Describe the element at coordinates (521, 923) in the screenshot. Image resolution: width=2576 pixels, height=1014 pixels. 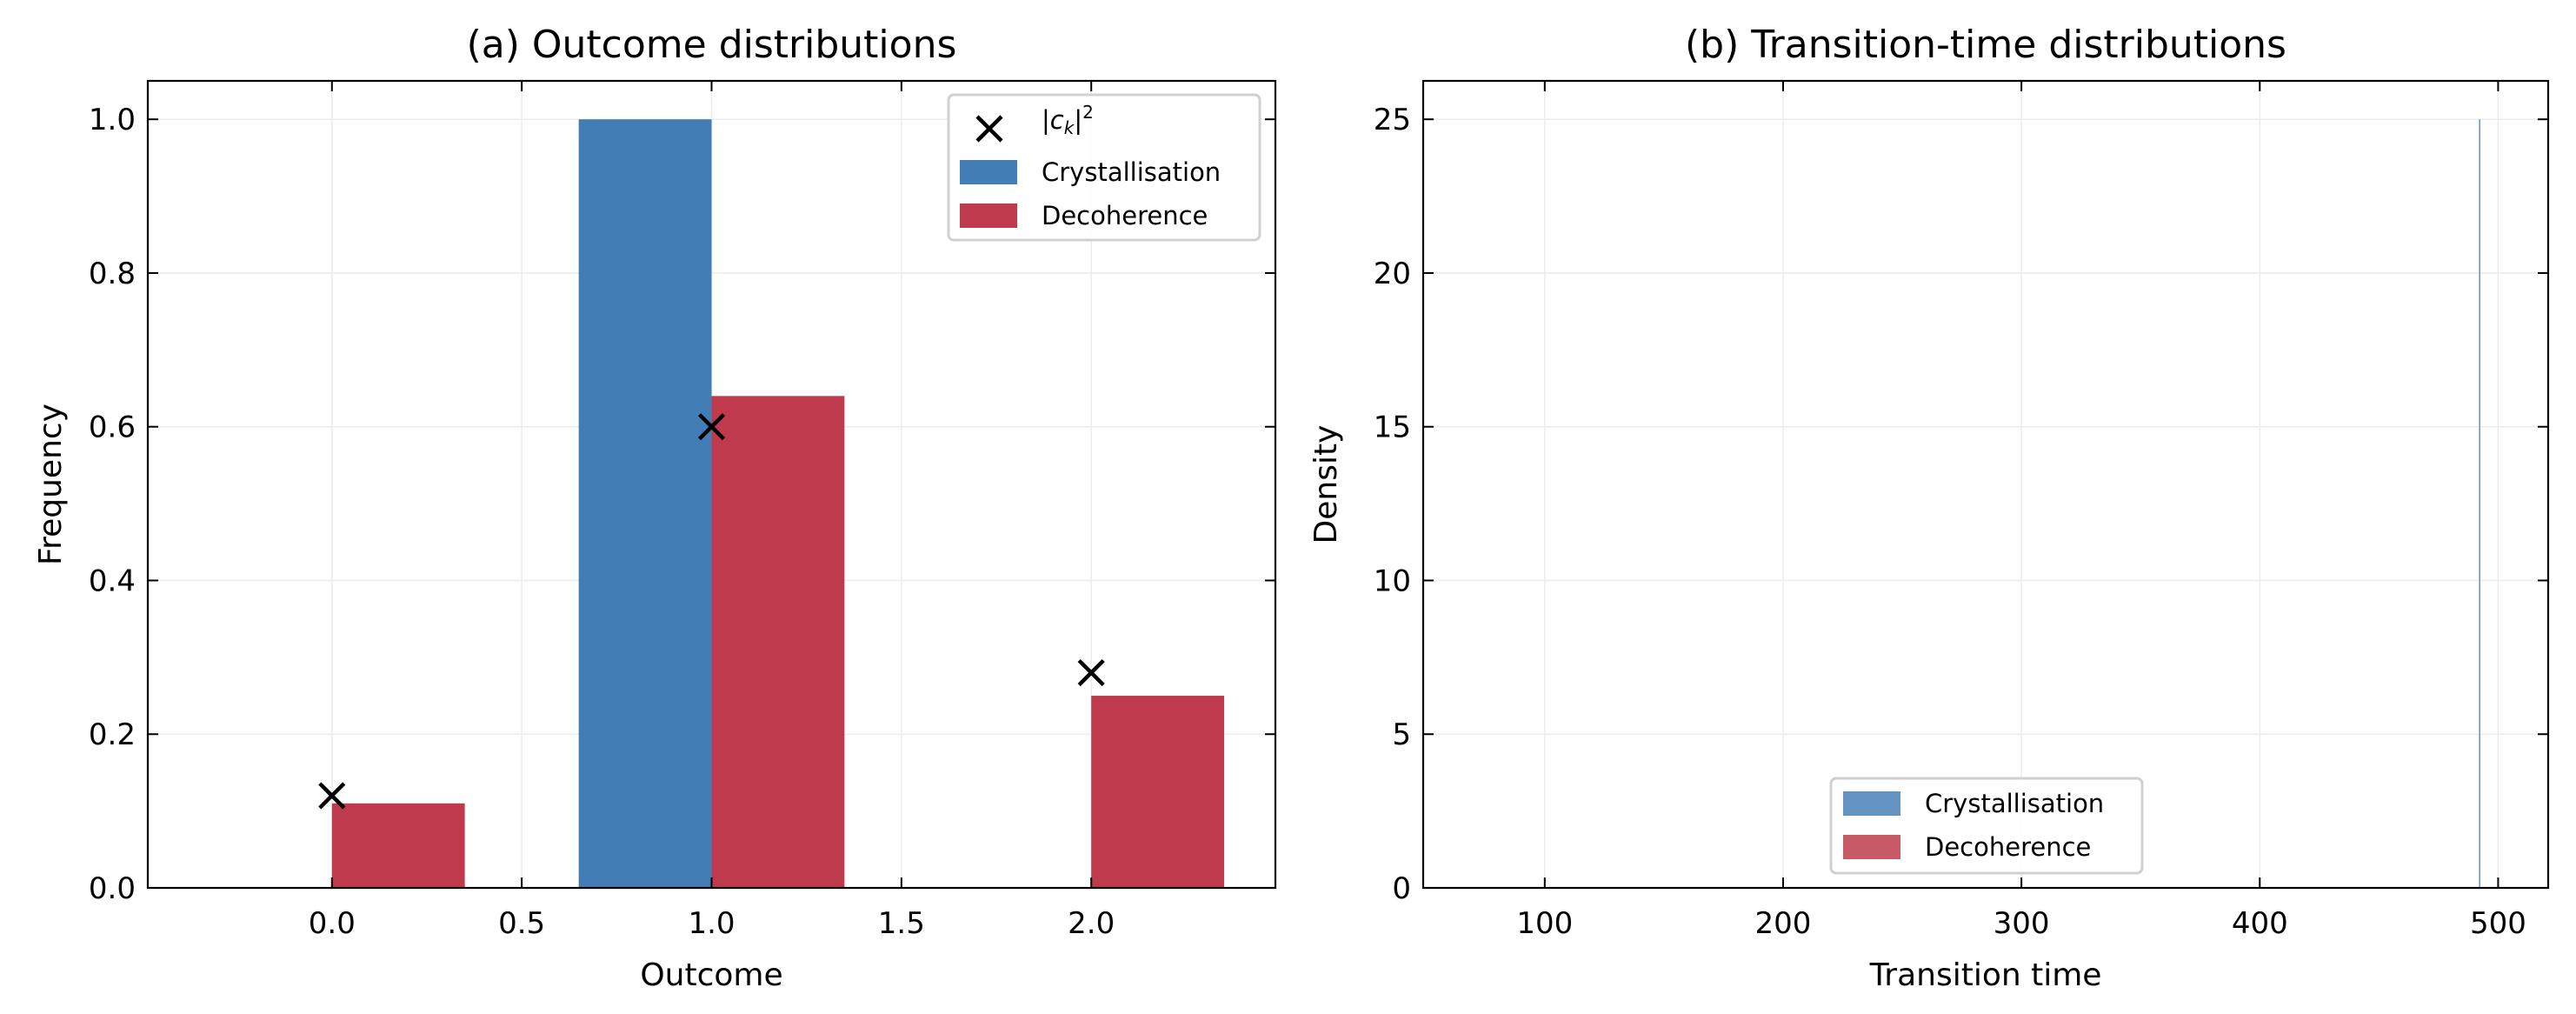
I see `x-tick-label: 0.5` at that location.